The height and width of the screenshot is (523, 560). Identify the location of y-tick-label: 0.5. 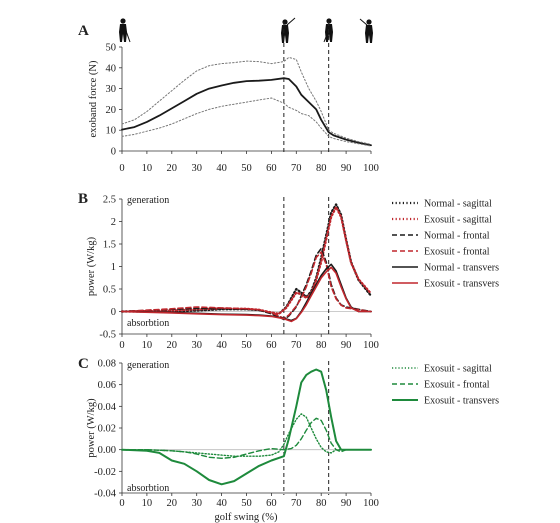
(109, 290).